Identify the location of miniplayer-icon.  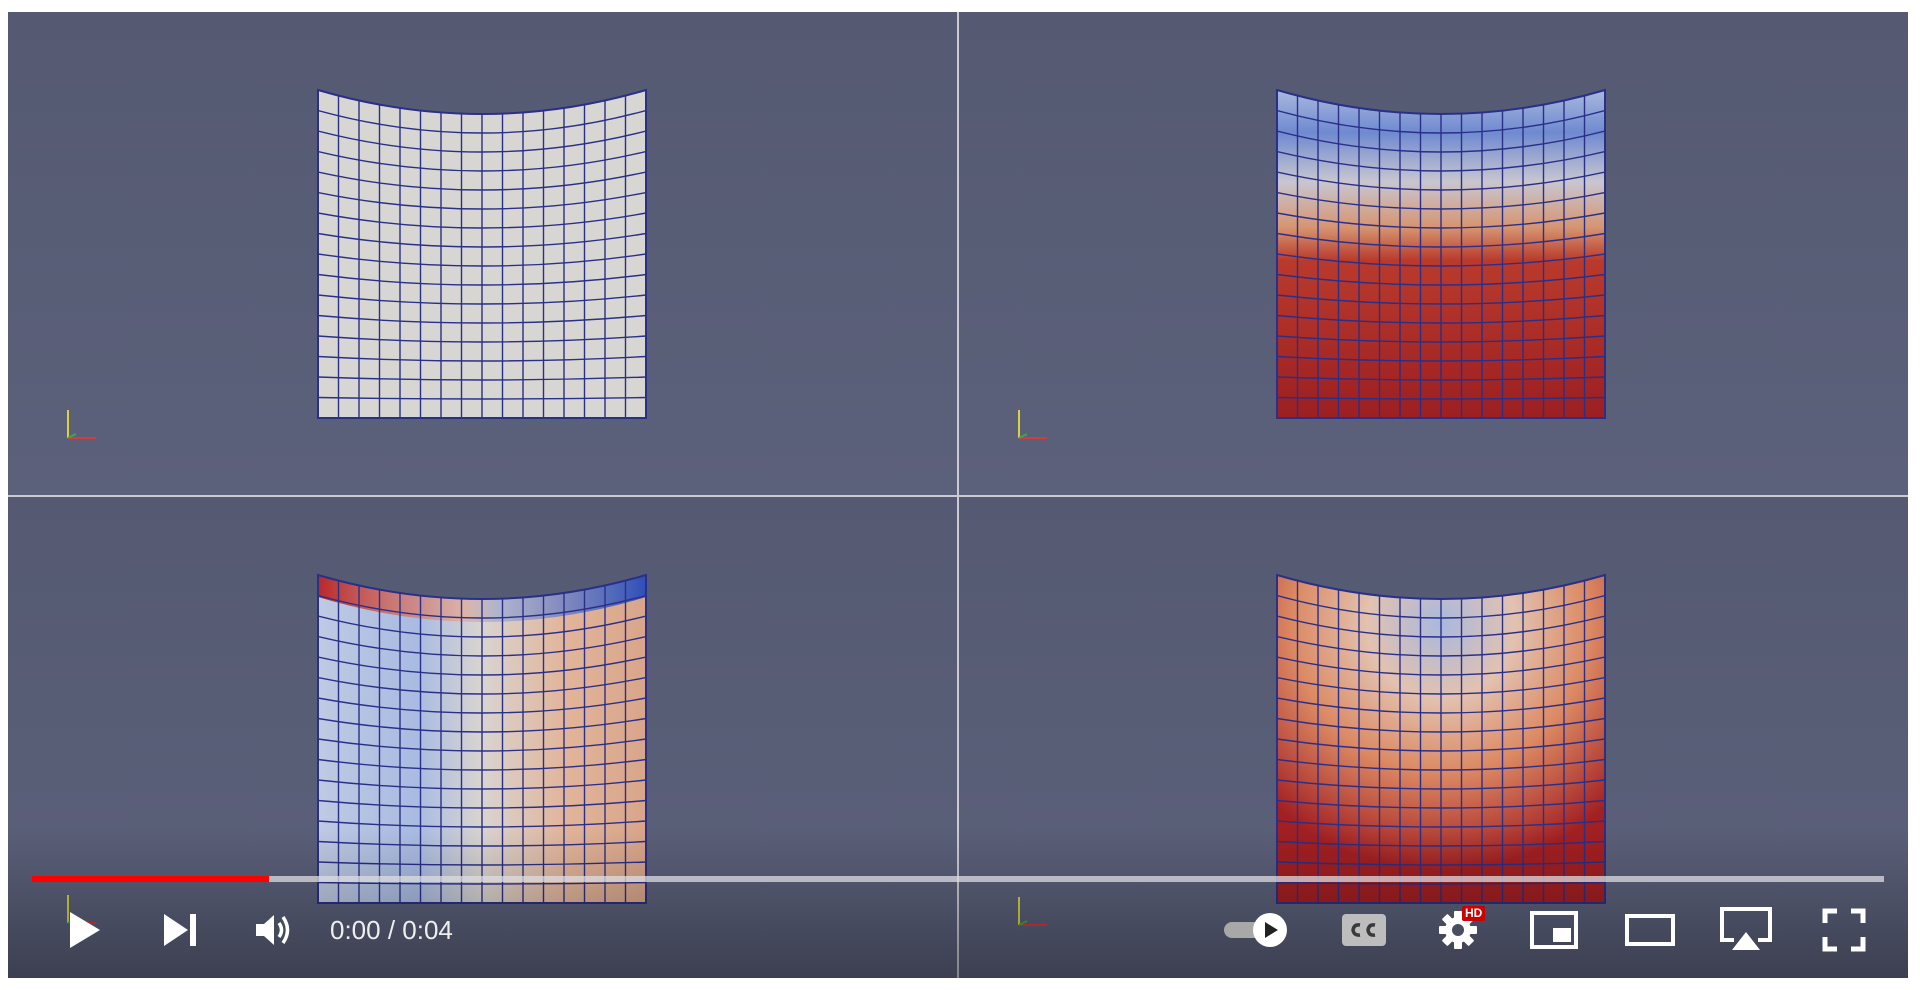
(1554, 930).